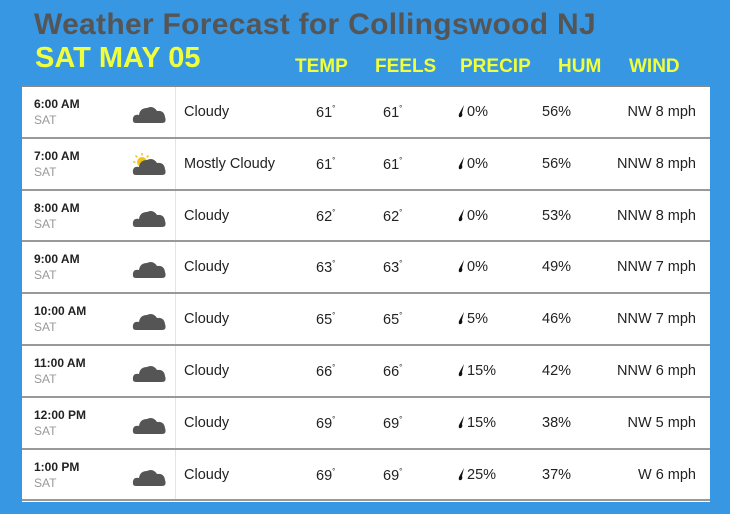  I want to click on row-time: 6:00 AM, so click(57, 104).